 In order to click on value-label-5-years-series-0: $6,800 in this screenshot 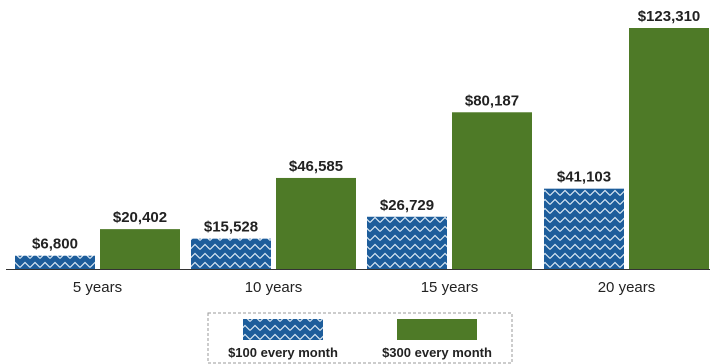, I will do `click(55, 244)`.